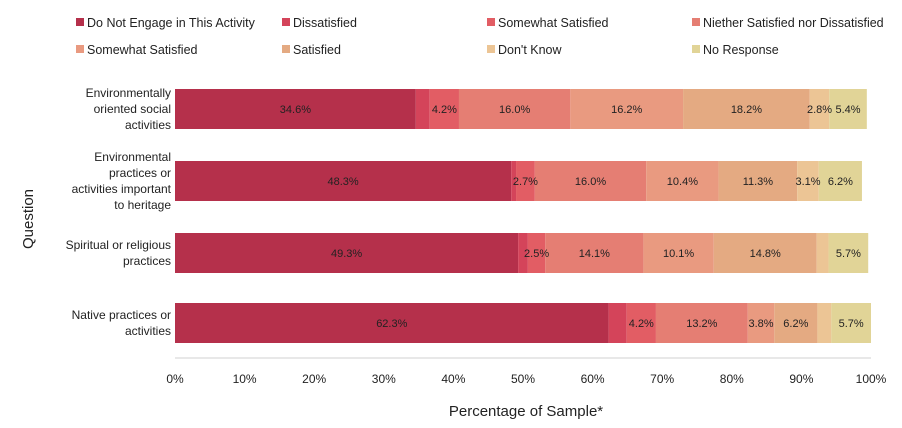 Image resolution: width=902 pixels, height=428 pixels. What do you see at coordinates (122, 189) in the screenshot?
I see `category-label-line: activities important` at bounding box center [122, 189].